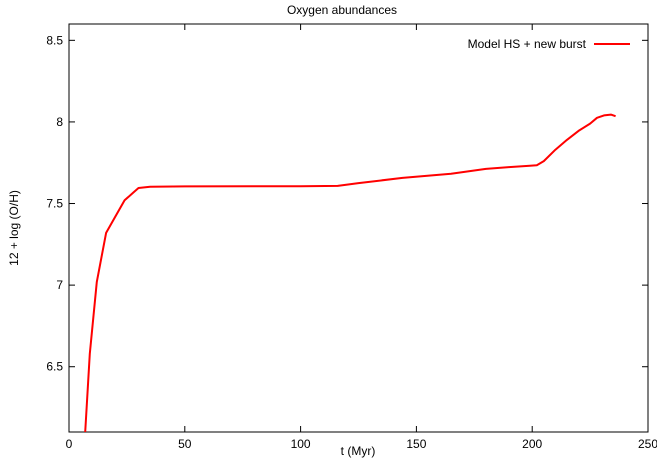  I want to click on x-axis-label: t (Myr), so click(358, 451).